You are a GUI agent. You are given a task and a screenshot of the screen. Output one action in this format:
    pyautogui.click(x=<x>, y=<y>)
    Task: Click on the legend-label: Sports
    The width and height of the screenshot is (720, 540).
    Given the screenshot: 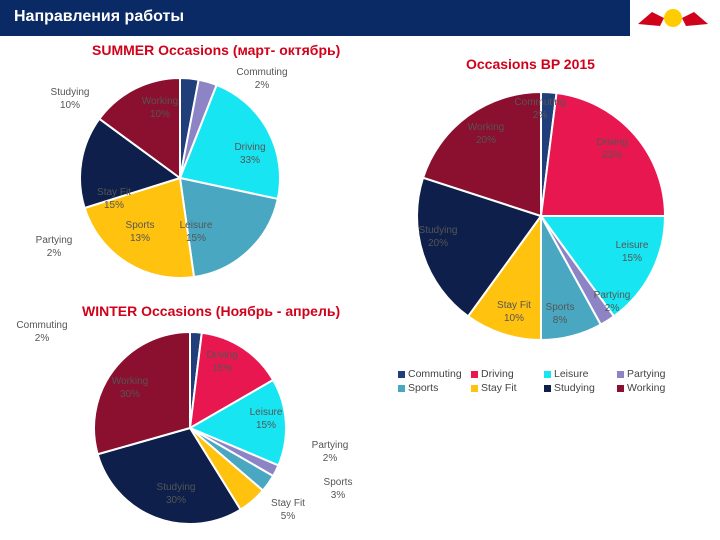 What is the action you would take?
    pyautogui.click(x=423, y=388)
    